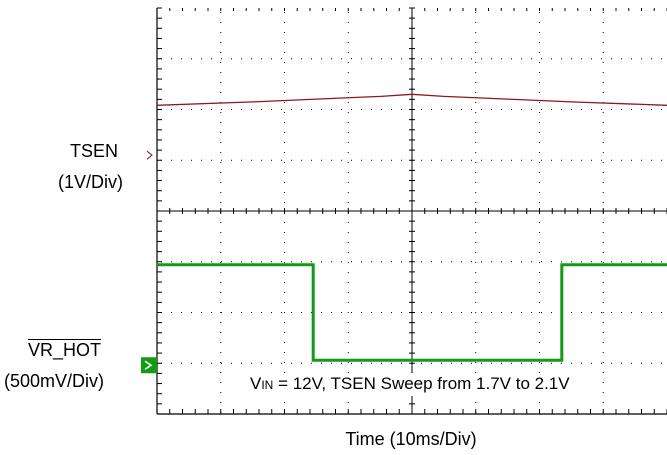 This screenshot has height=455, width=667. Describe the element at coordinates (256, 383) in the screenshot. I see `annotation-v: V` at that location.